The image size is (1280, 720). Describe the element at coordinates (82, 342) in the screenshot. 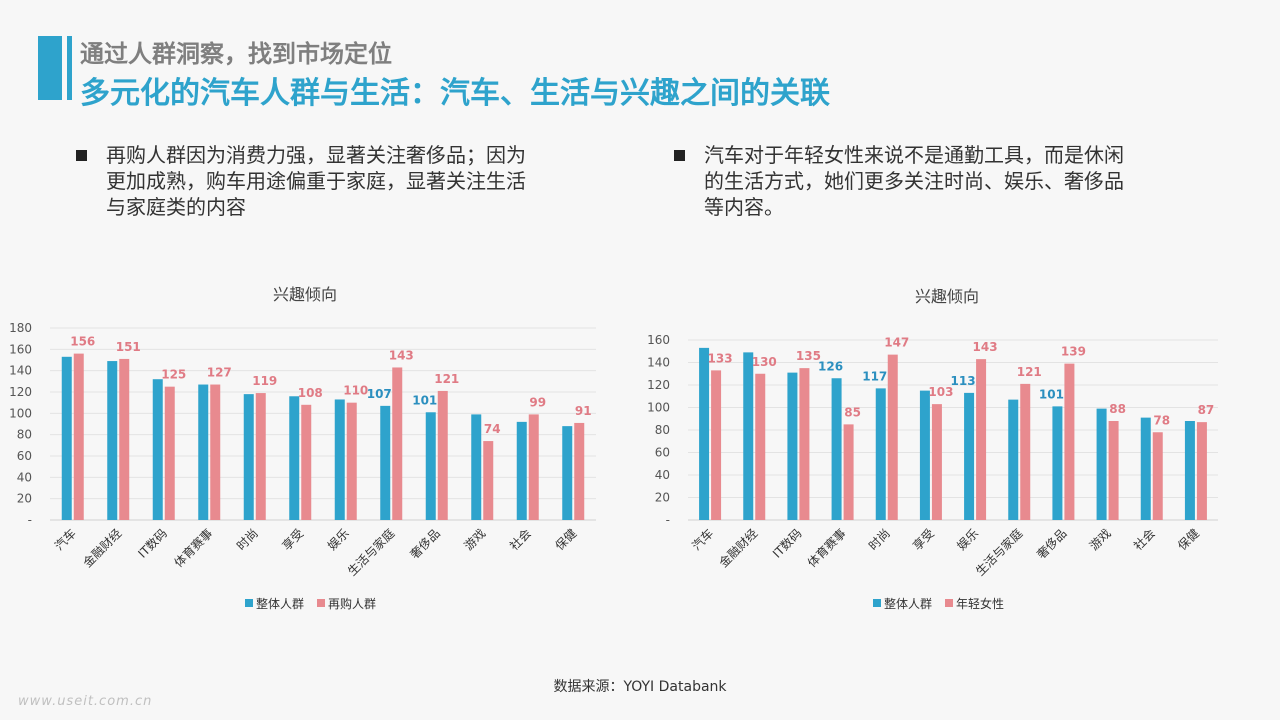

I see `data-label: 156` at that location.